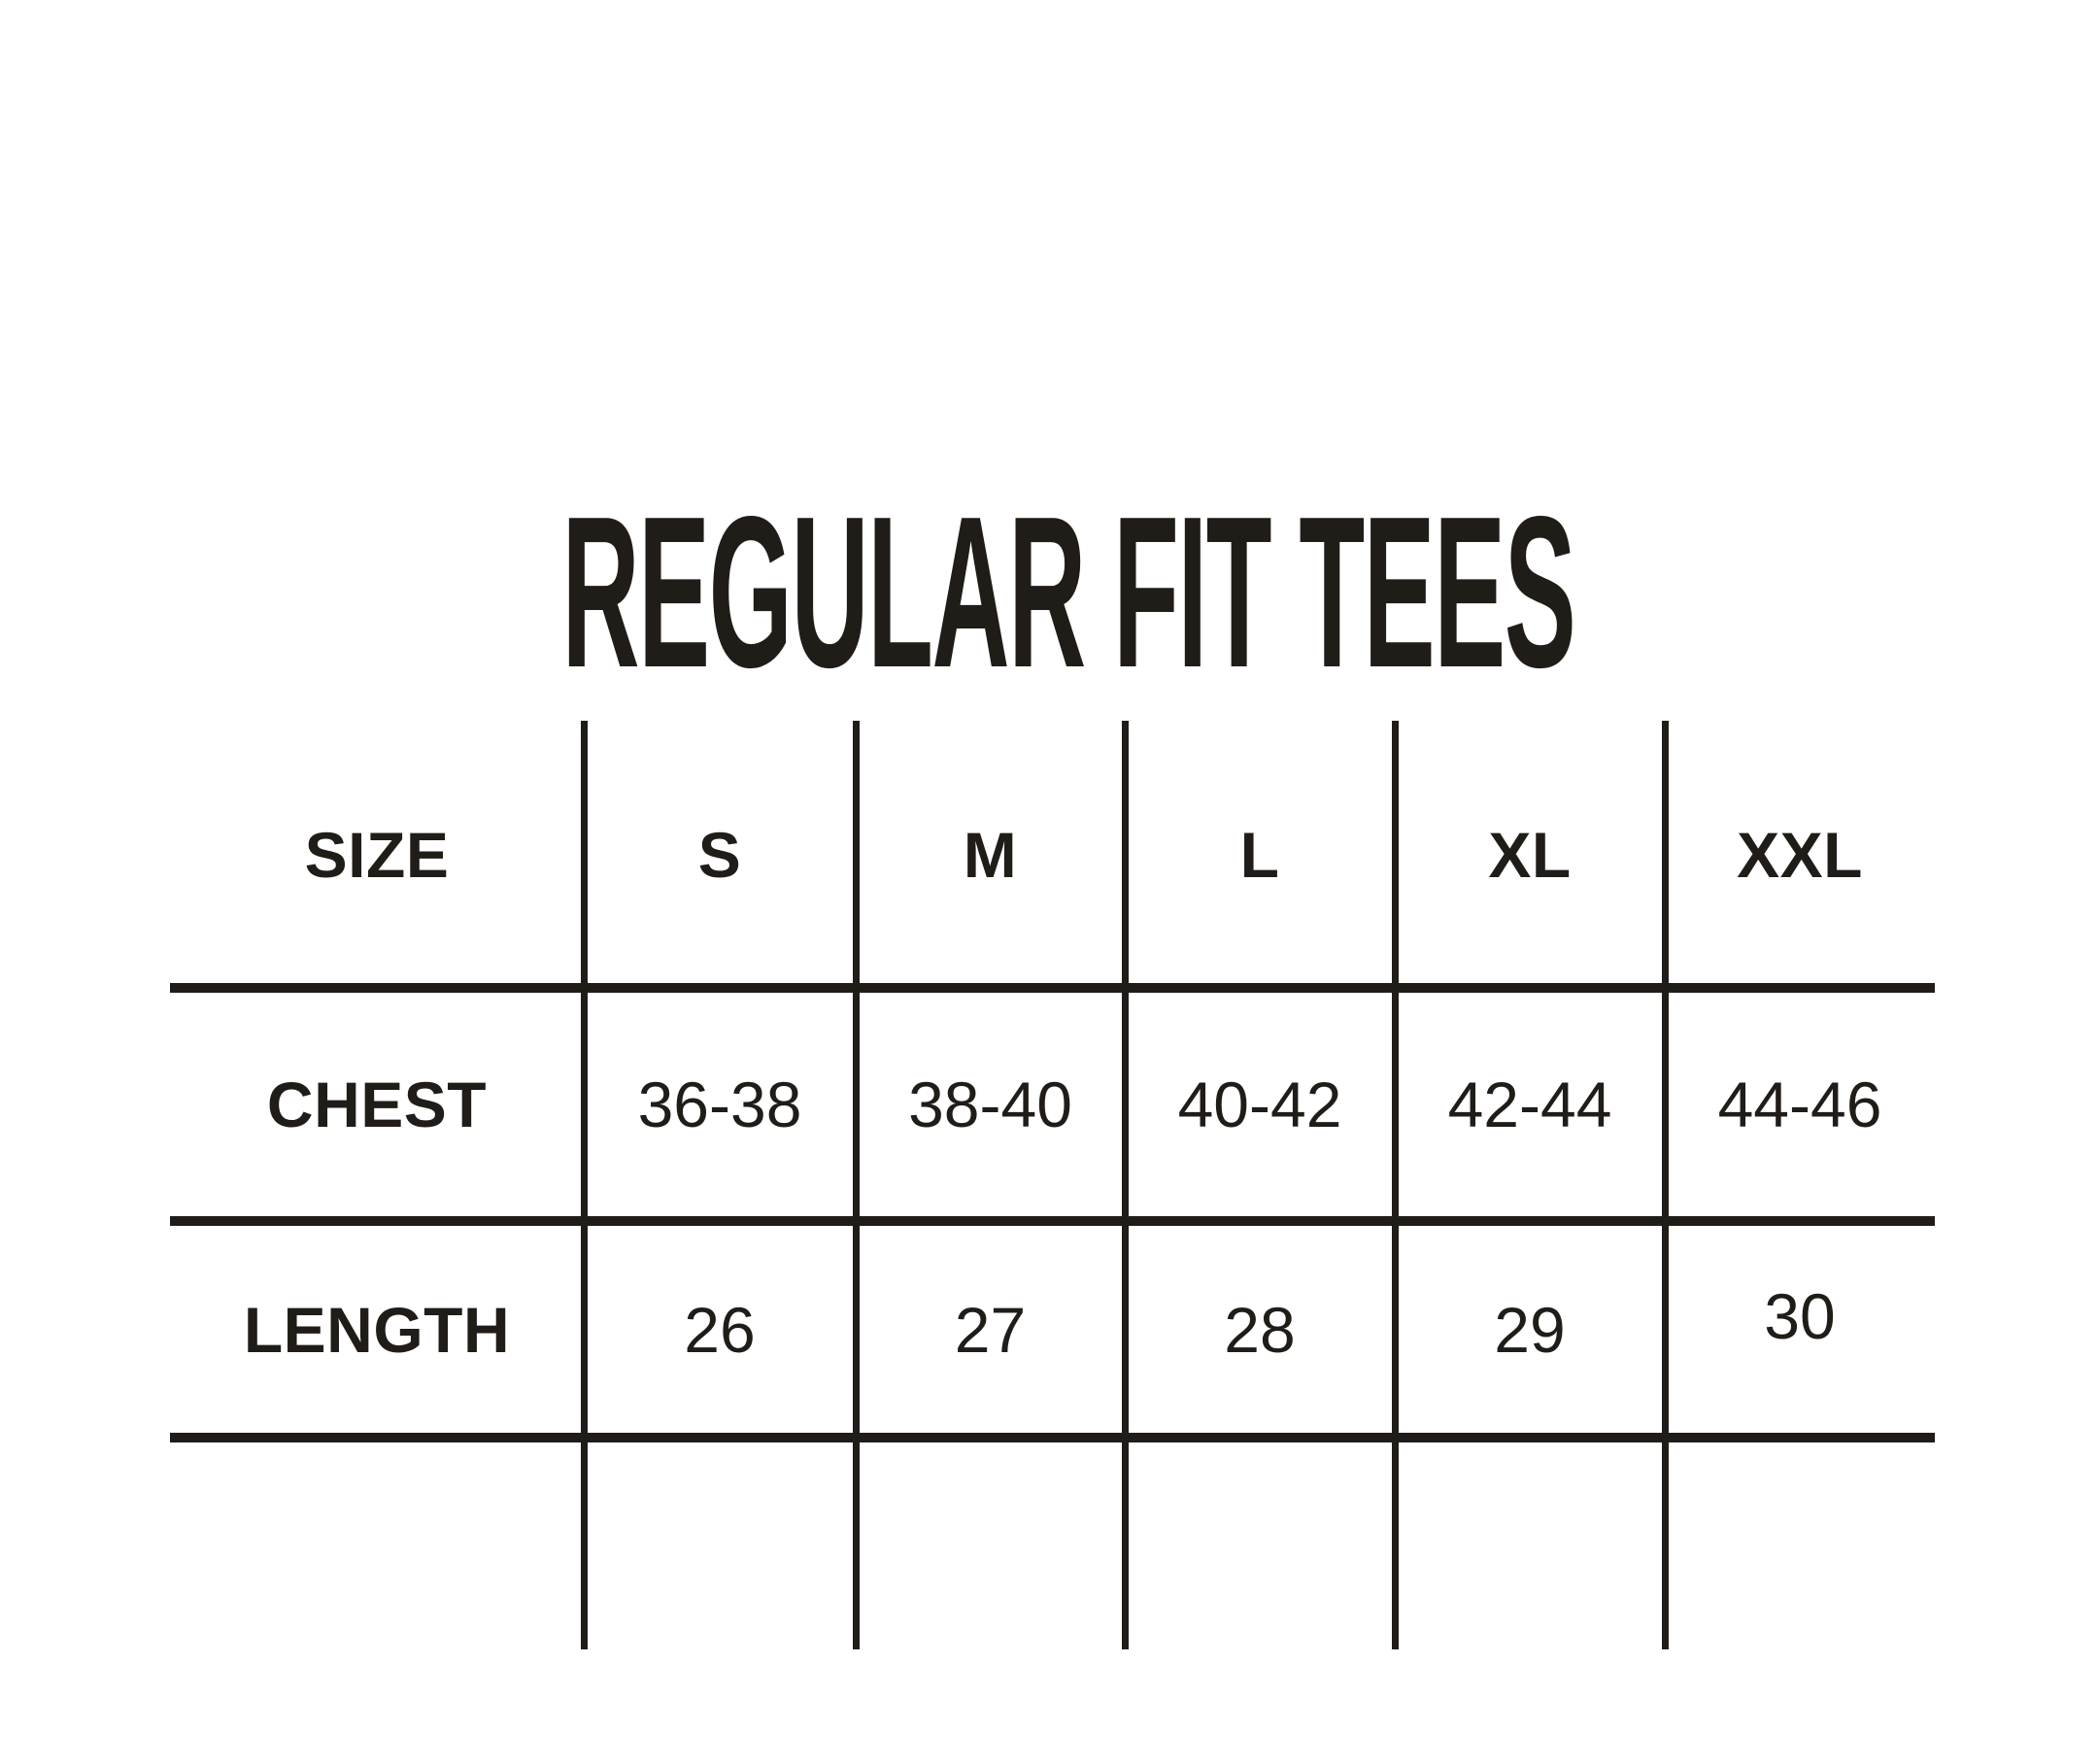 The height and width of the screenshot is (1764, 2098). I want to click on table-cell: 27, so click(991, 1329).